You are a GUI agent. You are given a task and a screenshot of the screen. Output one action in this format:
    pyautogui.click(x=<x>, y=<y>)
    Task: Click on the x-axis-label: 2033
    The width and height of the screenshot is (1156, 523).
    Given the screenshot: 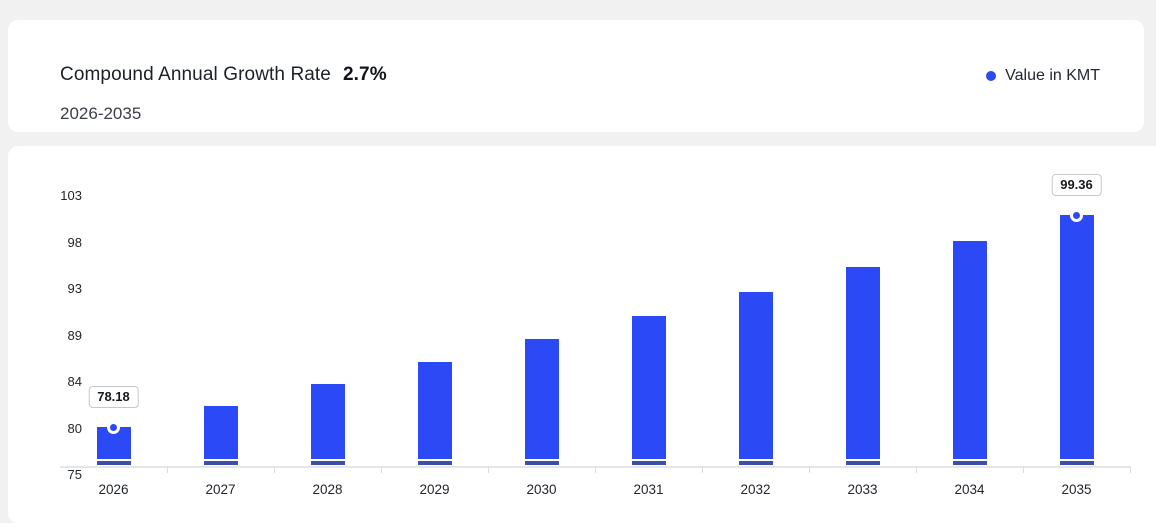 What is the action you would take?
    pyautogui.click(x=862, y=489)
    